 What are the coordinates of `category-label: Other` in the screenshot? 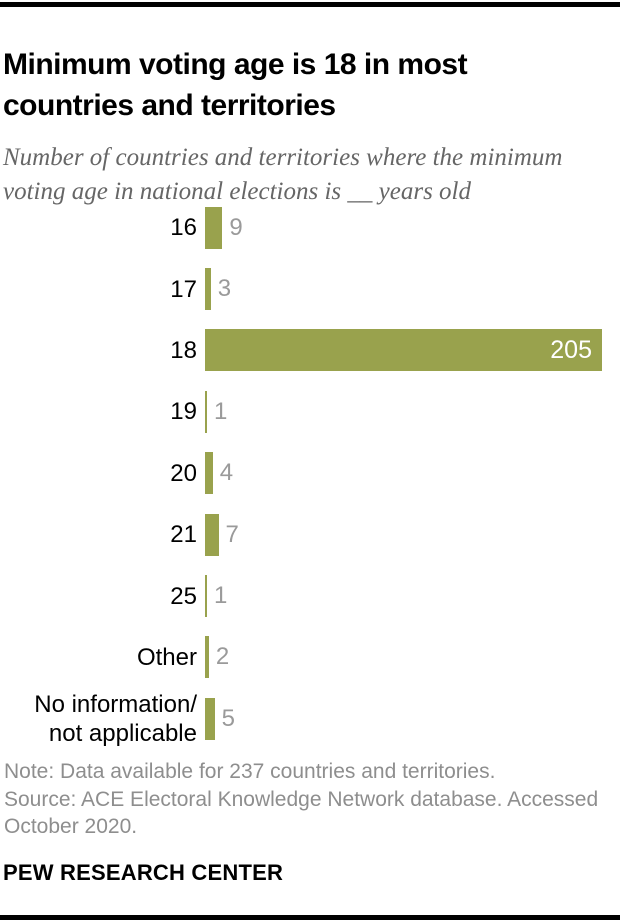 It's located at (166, 657).